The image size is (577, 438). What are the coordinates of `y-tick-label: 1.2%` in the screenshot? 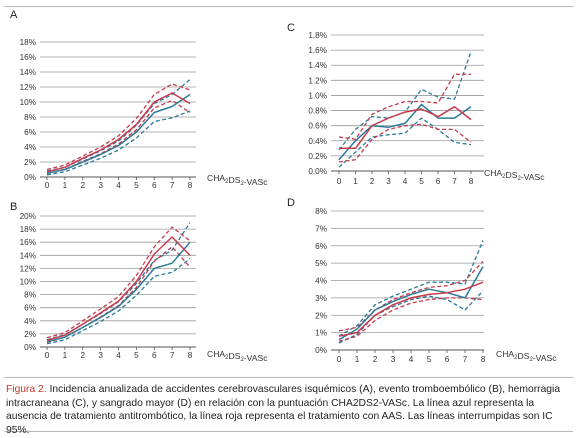 It's located at (317, 80).